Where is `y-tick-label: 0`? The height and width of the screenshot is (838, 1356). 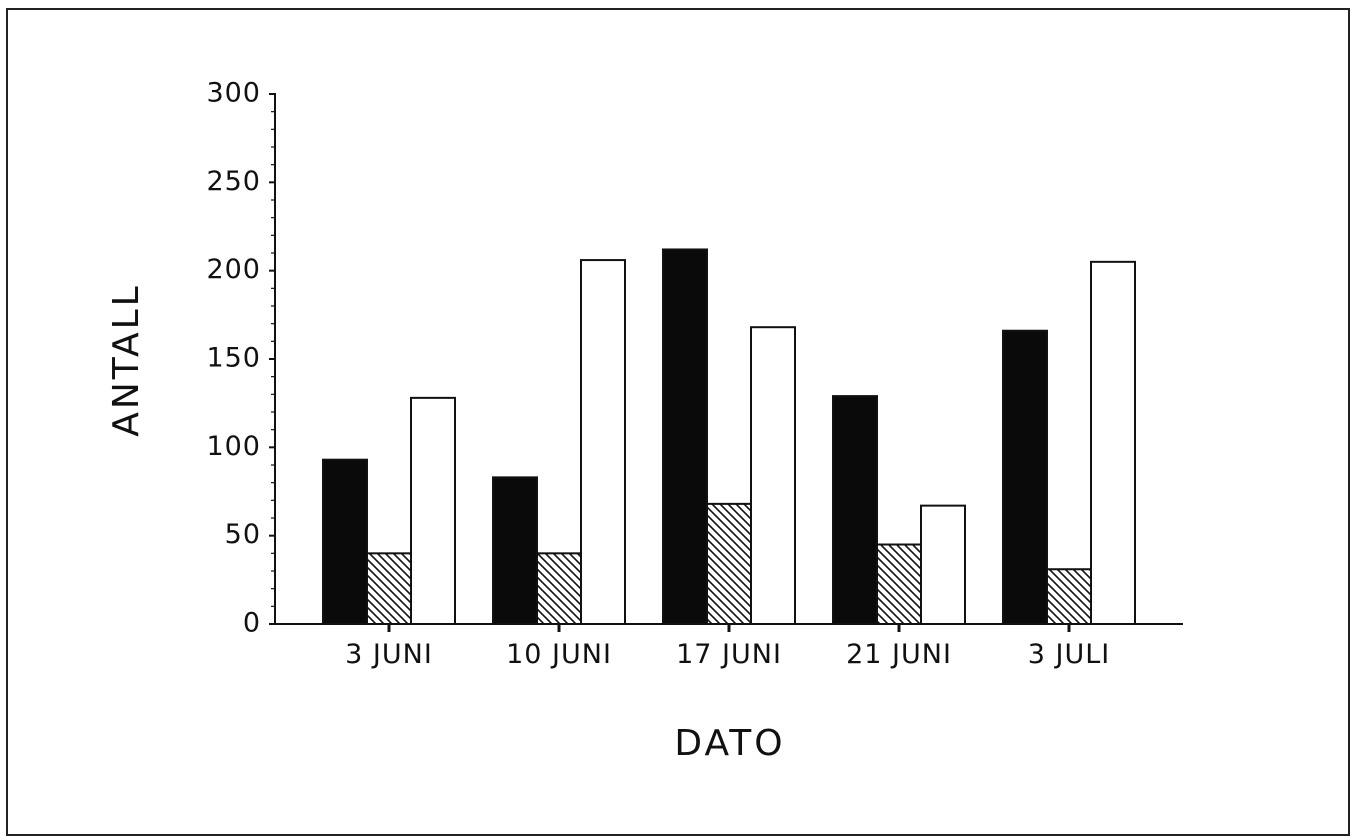 y-tick-label: 0 is located at coordinates (252, 623).